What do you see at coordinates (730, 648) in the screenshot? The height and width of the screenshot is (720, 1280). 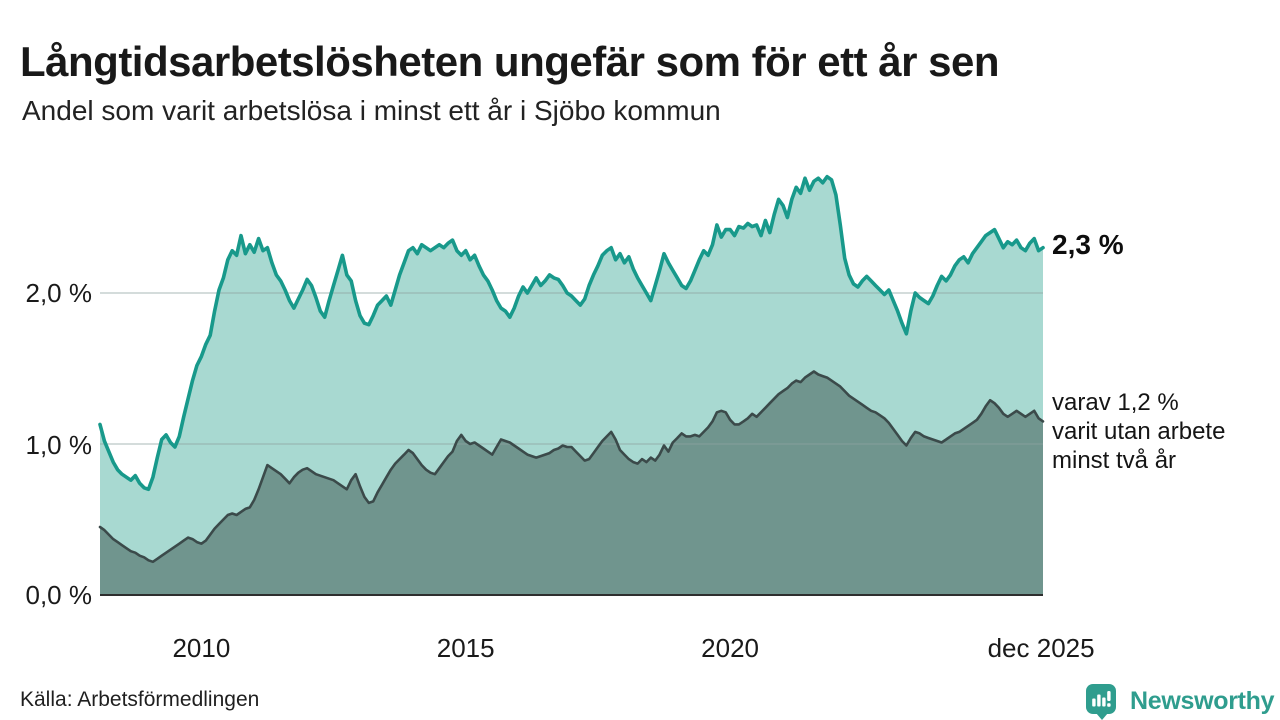 I see `xtick-2020: 2020` at bounding box center [730, 648].